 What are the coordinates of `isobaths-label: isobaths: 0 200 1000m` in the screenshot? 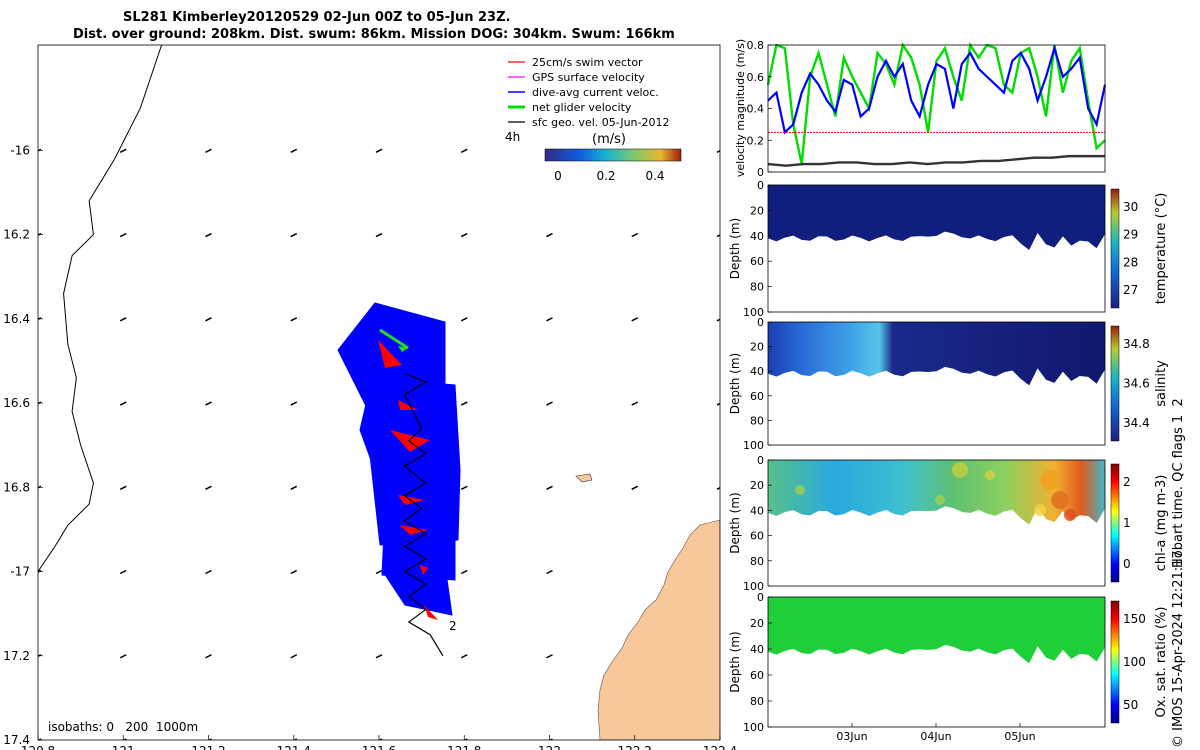 It's located at (123, 727).